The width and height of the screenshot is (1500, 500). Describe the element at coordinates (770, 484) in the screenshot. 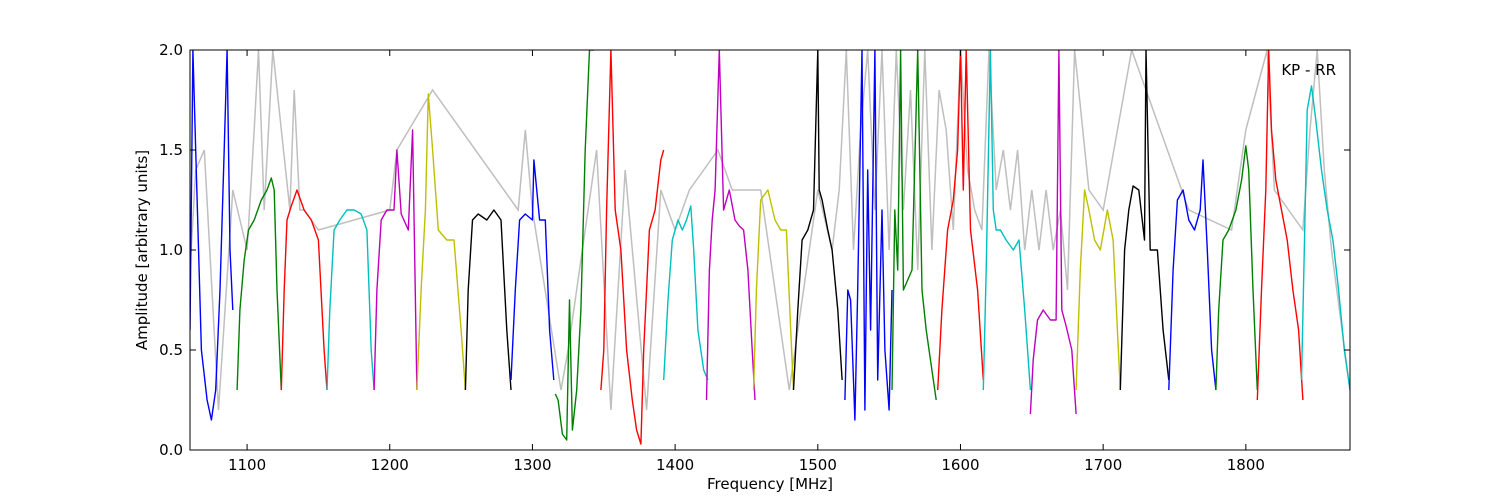

I see `x-axis-label: Frequency [MHz]` at that location.